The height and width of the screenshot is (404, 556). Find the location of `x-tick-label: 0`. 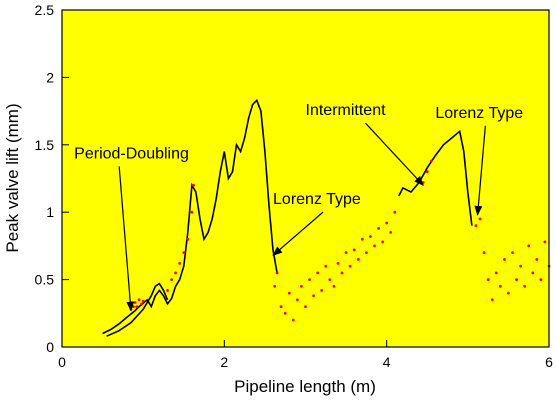

x-tick-label: 0 is located at coordinates (62, 362).